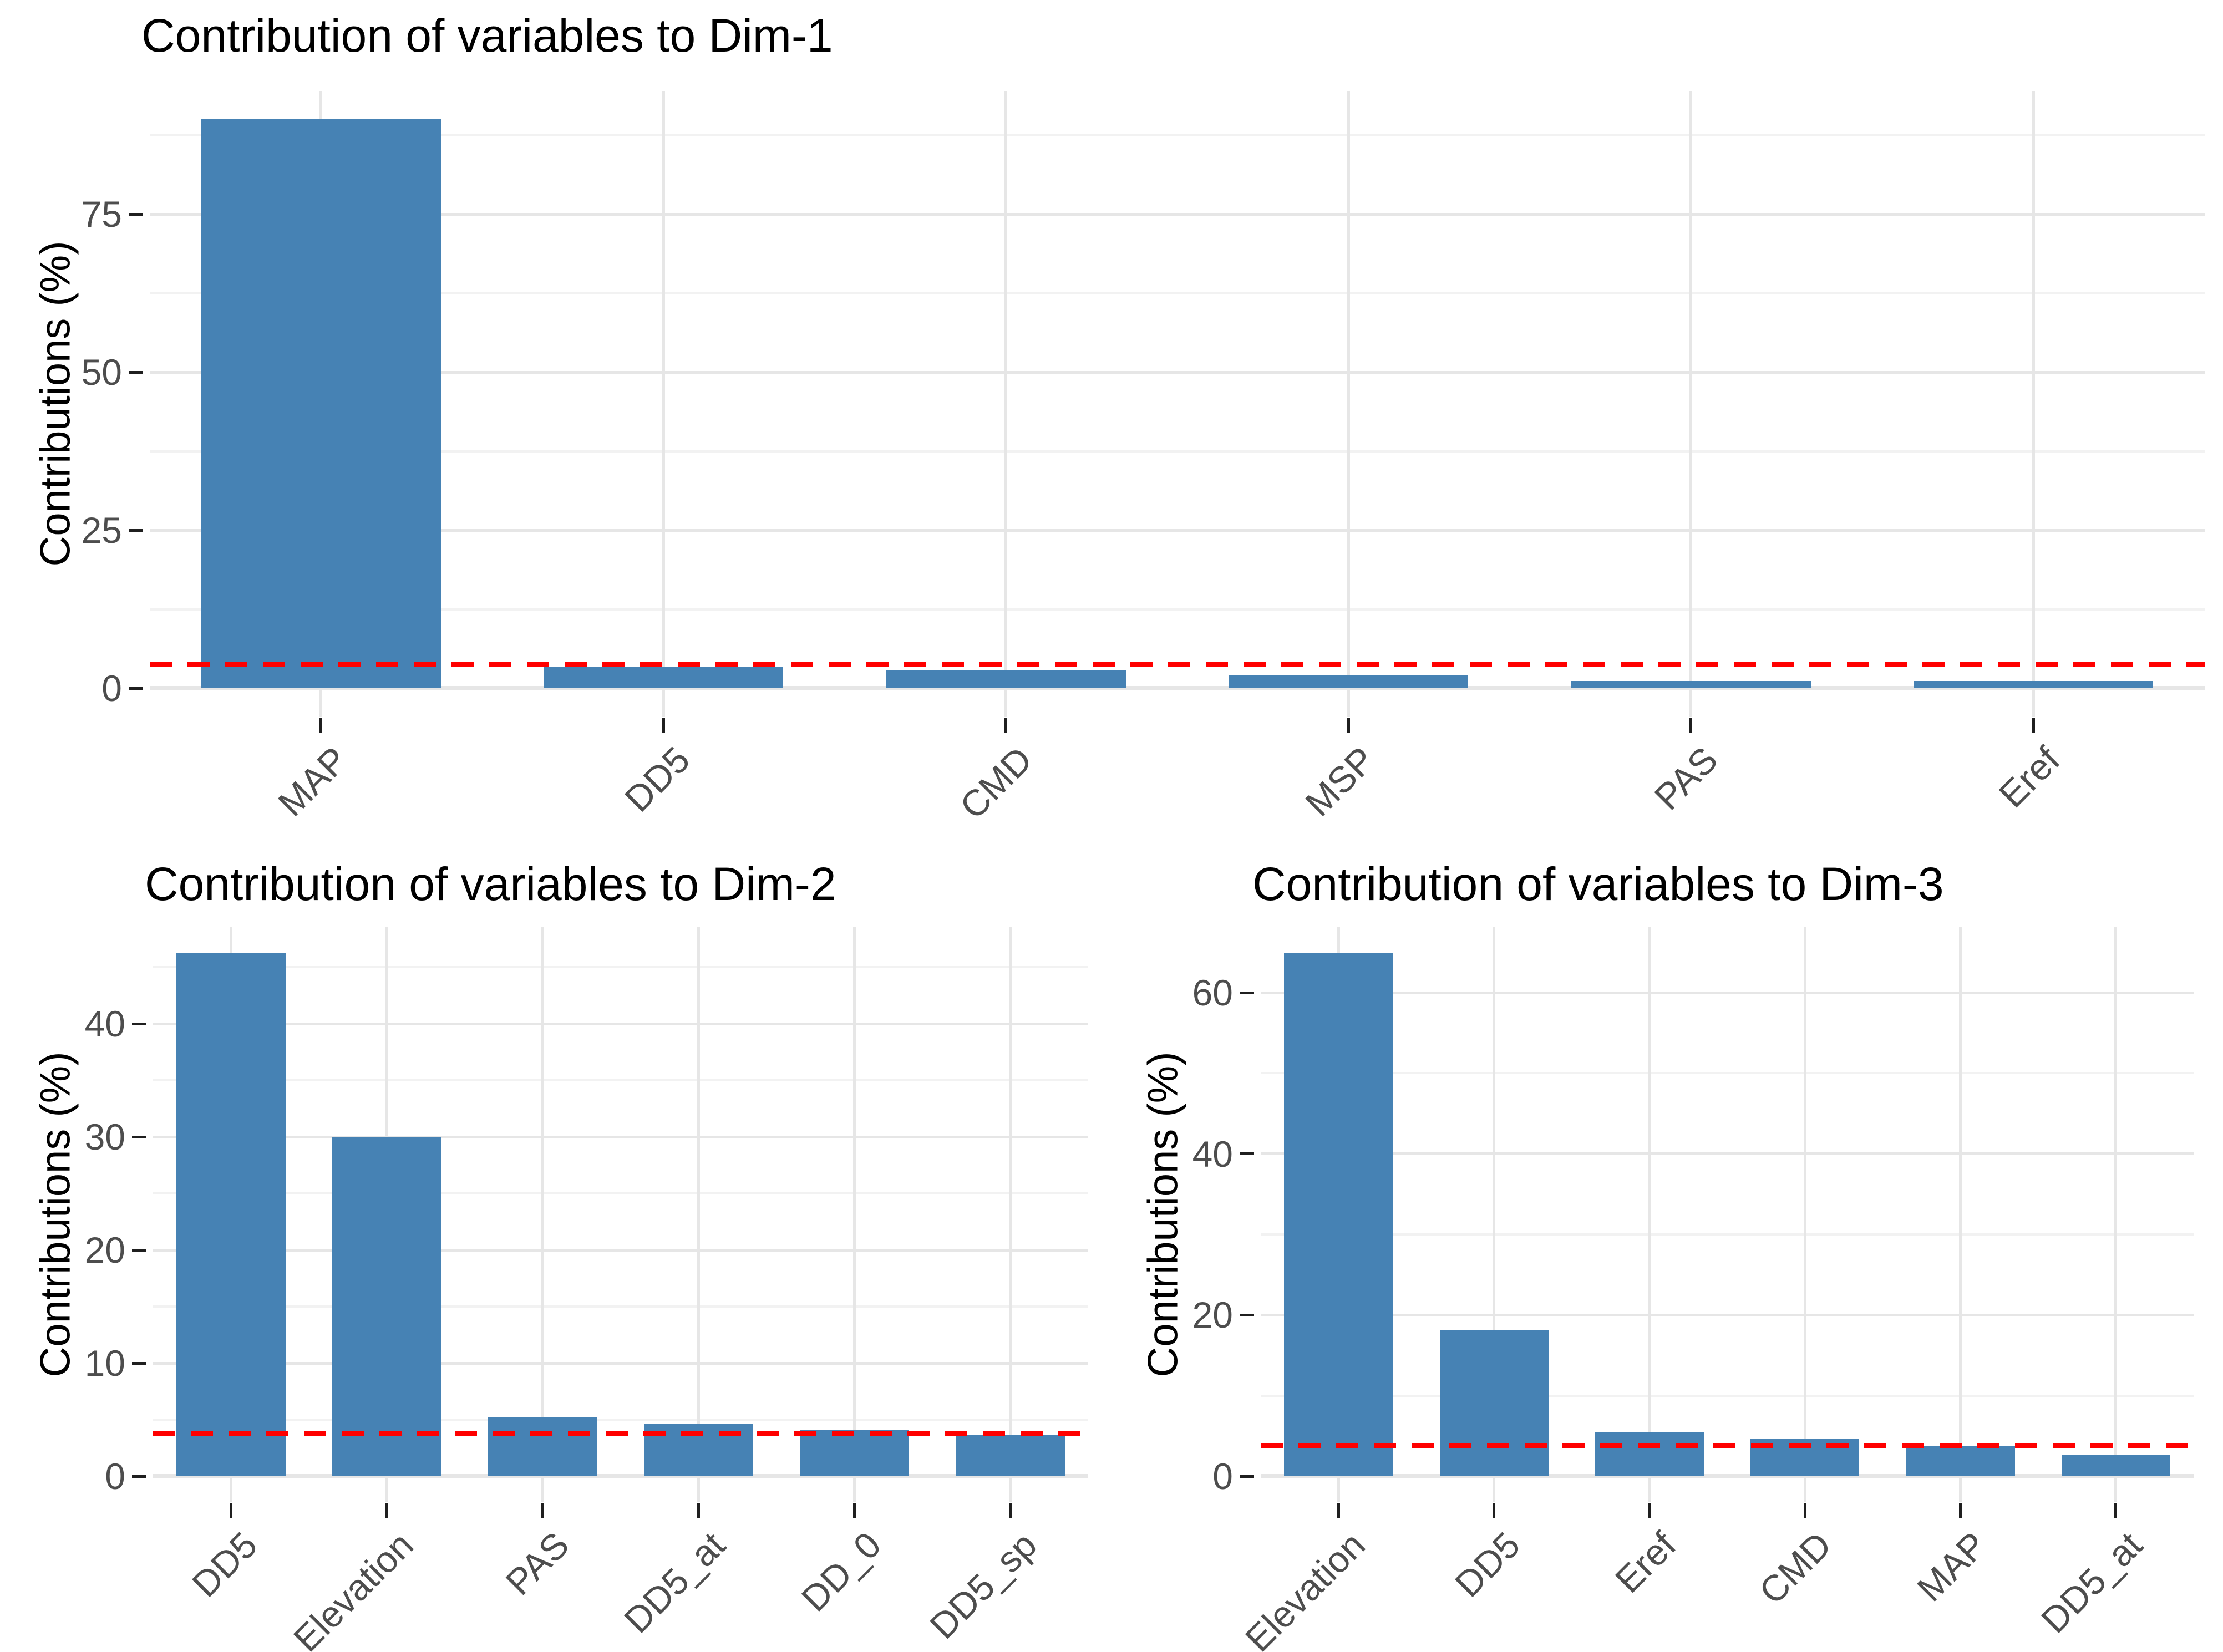 The width and height of the screenshot is (2223, 1652). I want to click on bar-Elevation, so click(386, 1306).